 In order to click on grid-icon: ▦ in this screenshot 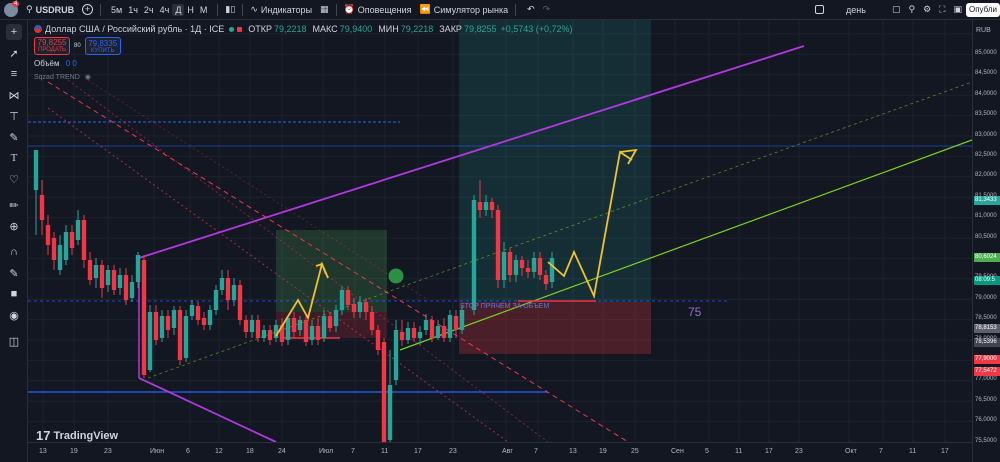, I will do `click(324, 9)`.